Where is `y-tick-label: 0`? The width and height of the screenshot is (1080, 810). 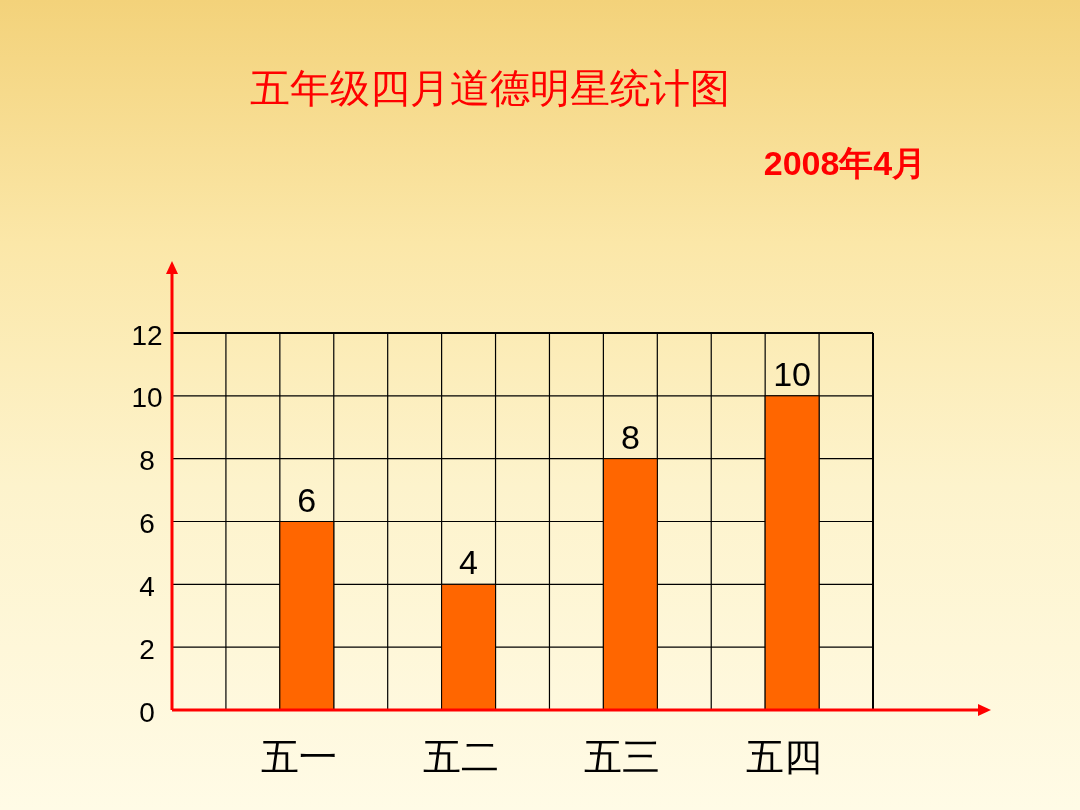 y-tick-label: 0 is located at coordinates (147, 712).